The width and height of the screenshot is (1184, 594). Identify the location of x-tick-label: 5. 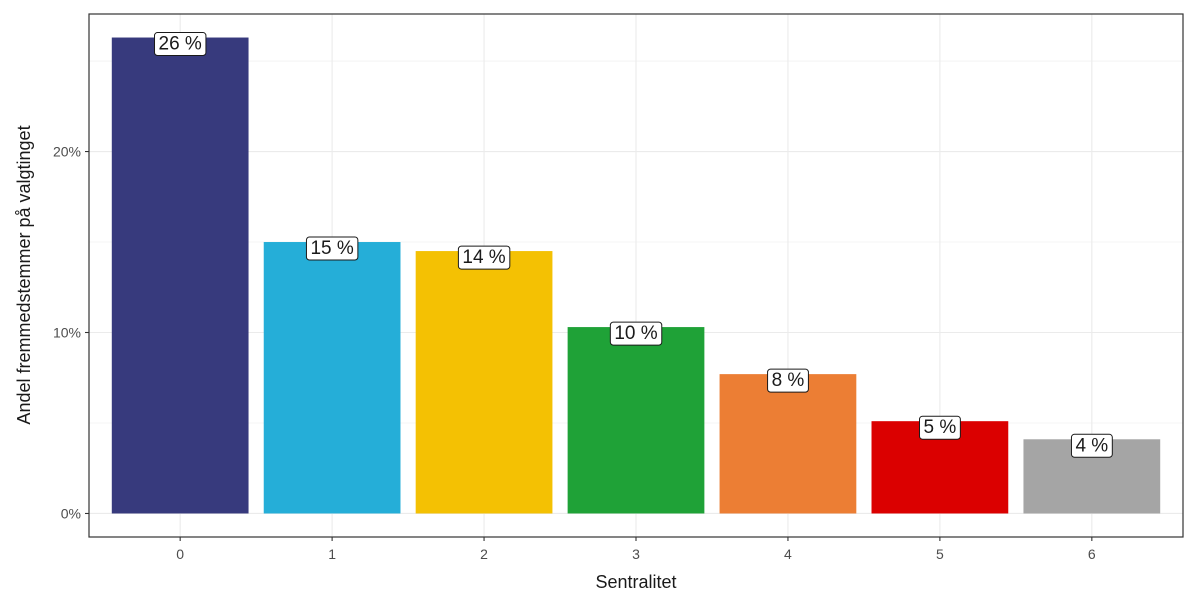
(940, 554).